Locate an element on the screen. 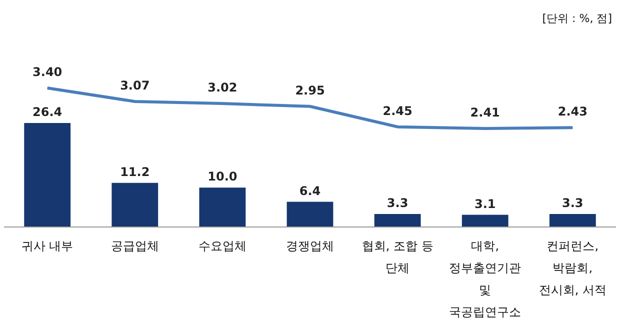  data-label: 10.0 is located at coordinates (223, 177).